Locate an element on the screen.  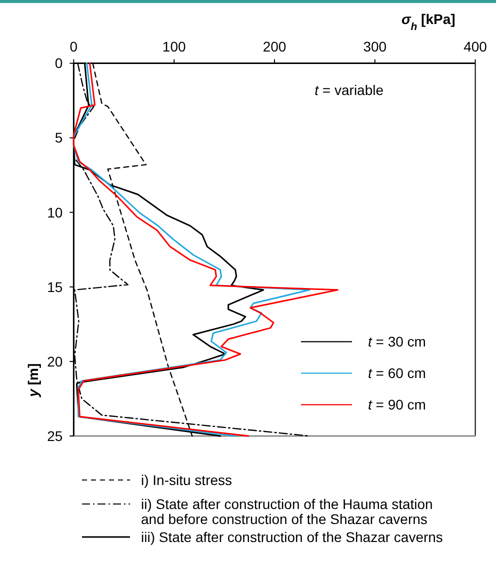
x-tick-label: 300 is located at coordinates (375, 46).